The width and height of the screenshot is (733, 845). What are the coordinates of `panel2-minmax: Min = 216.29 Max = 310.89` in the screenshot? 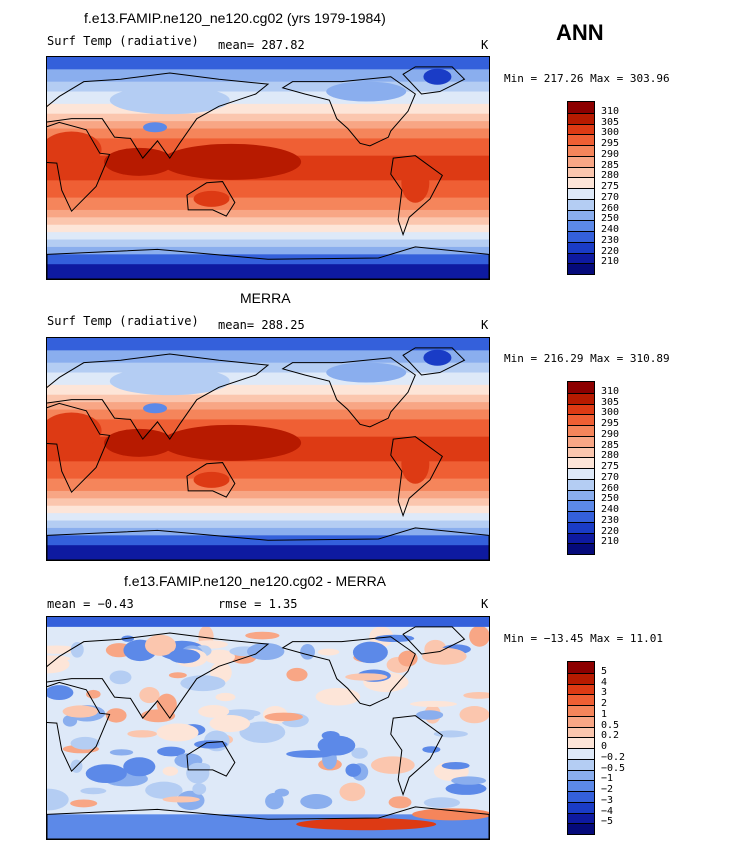 It's located at (587, 358).